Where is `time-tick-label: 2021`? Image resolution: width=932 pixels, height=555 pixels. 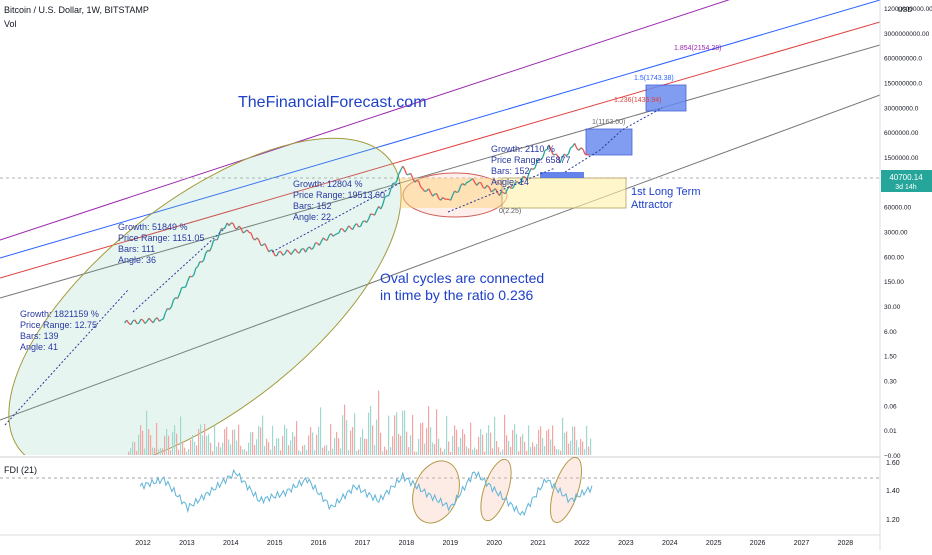 time-tick-label: 2021 is located at coordinates (538, 543).